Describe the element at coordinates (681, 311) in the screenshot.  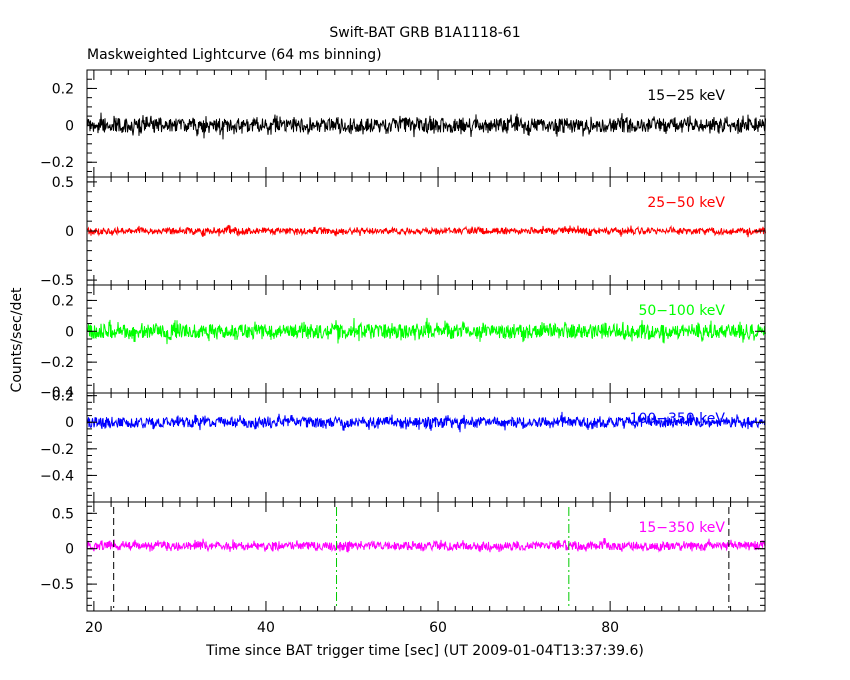
I see `band-label: 50−100 keV` at that location.